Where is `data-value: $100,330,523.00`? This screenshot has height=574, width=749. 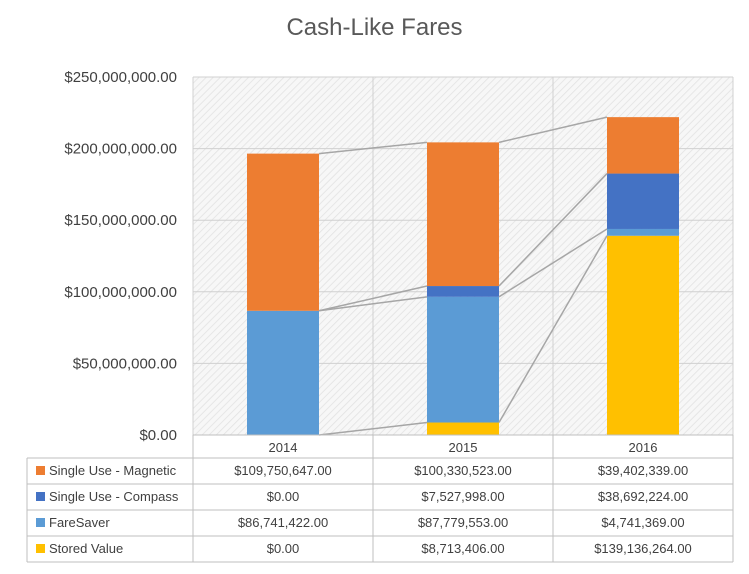 data-value: $100,330,523.00 is located at coordinates (463, 470).